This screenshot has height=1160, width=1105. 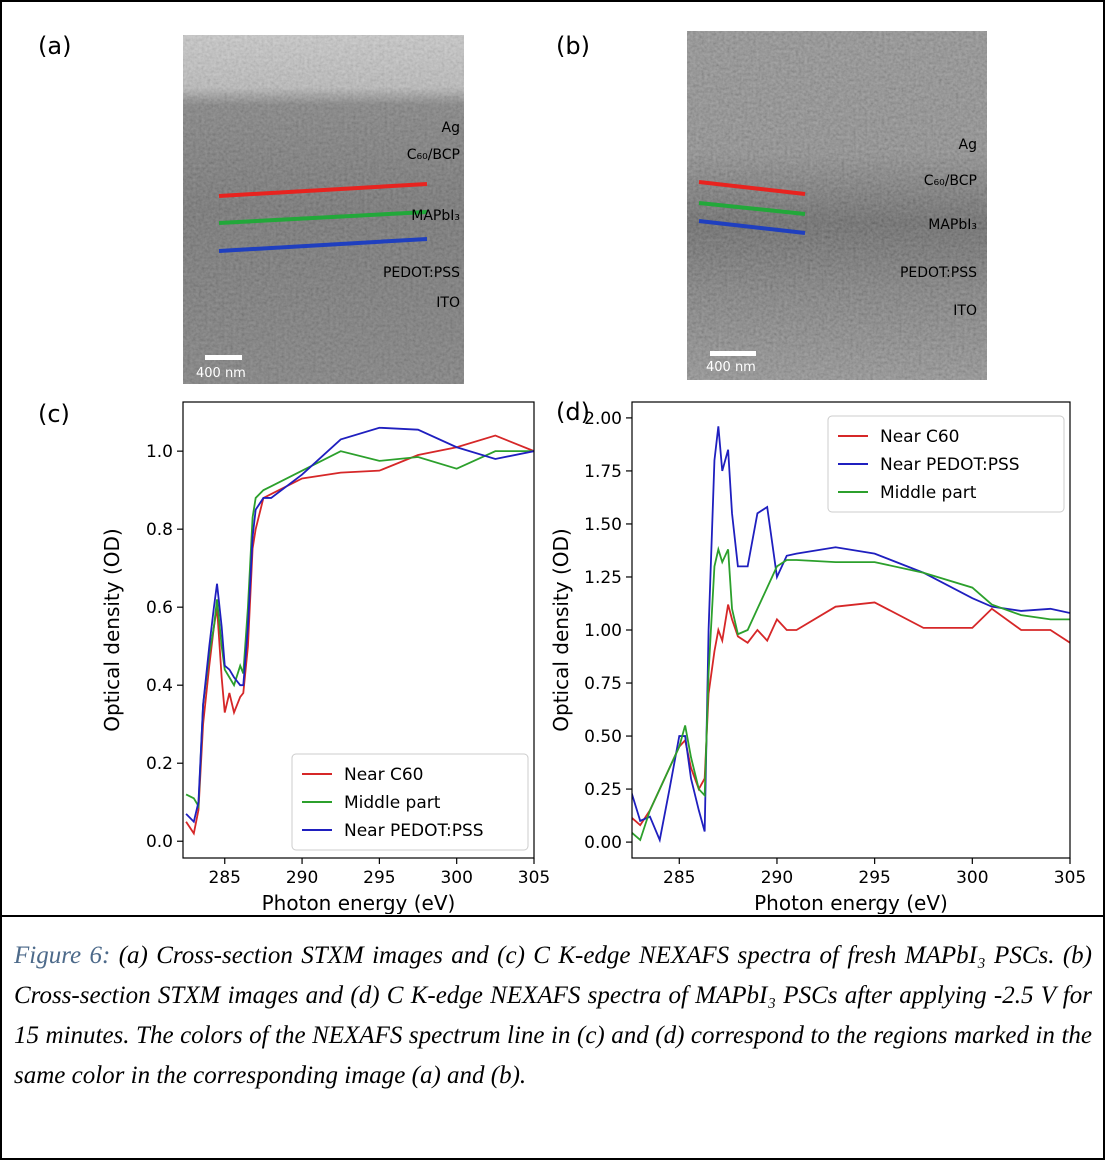 I want to click on panel-label: (d), so click(x=573, y=412).